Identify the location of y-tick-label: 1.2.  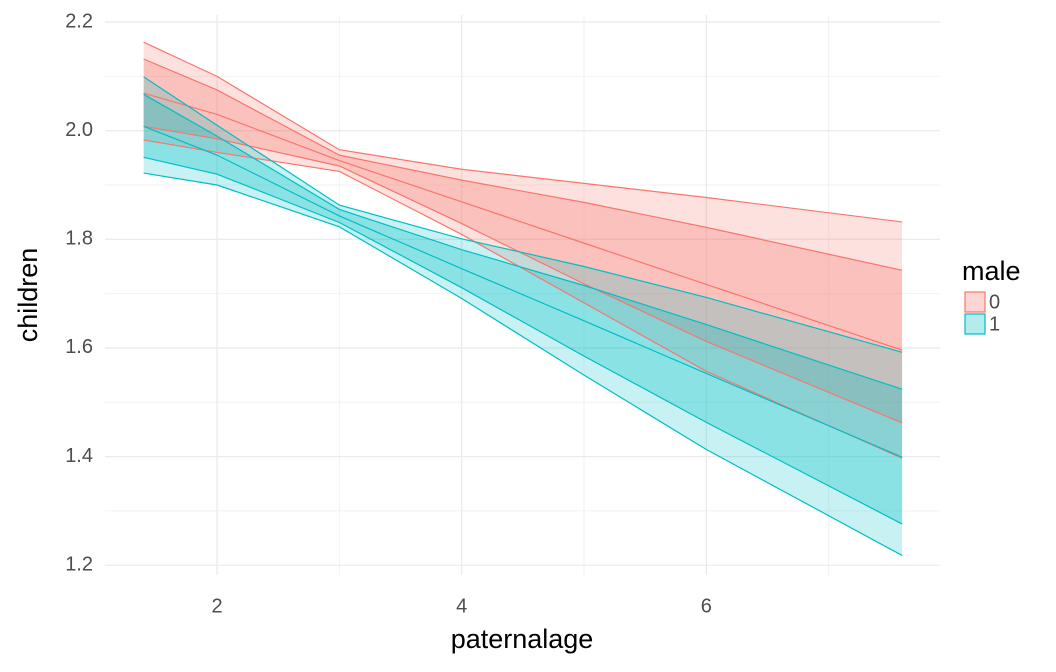
(79, 565).